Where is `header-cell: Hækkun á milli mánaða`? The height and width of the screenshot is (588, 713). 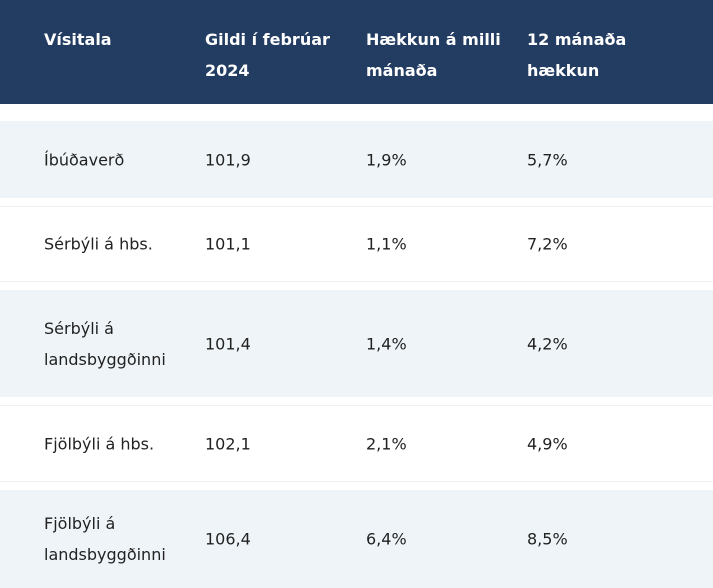
header-cell: Hækkun á milli mánaða is located at coordinates (433, 55).